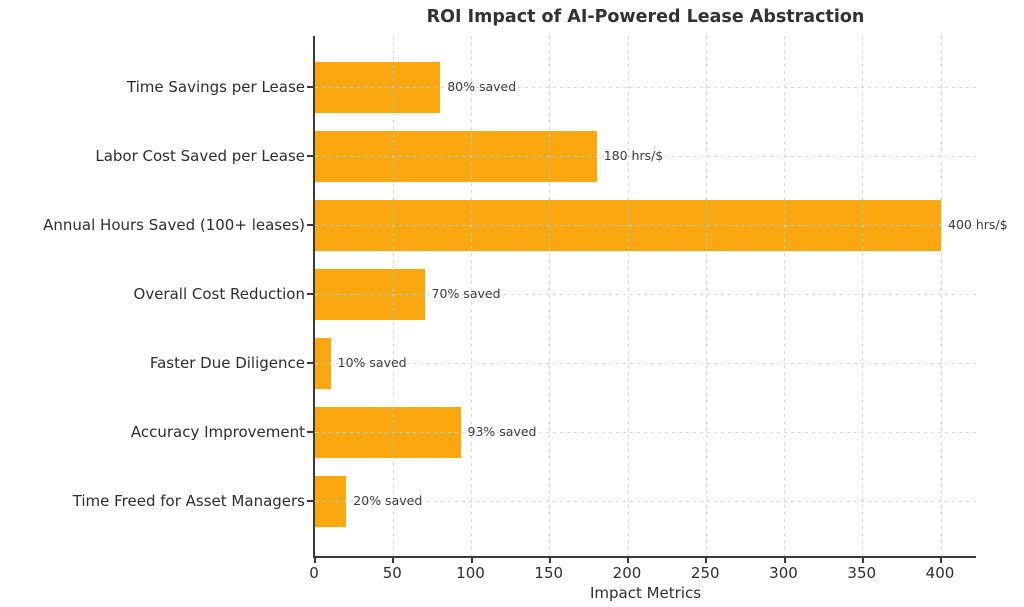 The width and height of the screenshot is (1024, 607). I want to click on category-label: Overall Cost Reduction, so click(219, 294).